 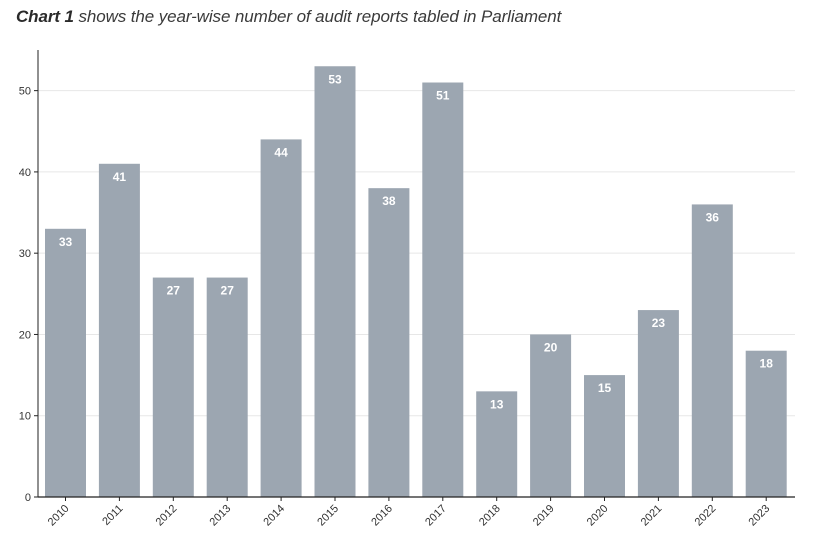 I want to click on bar-2010, so click(x=65, y=363).